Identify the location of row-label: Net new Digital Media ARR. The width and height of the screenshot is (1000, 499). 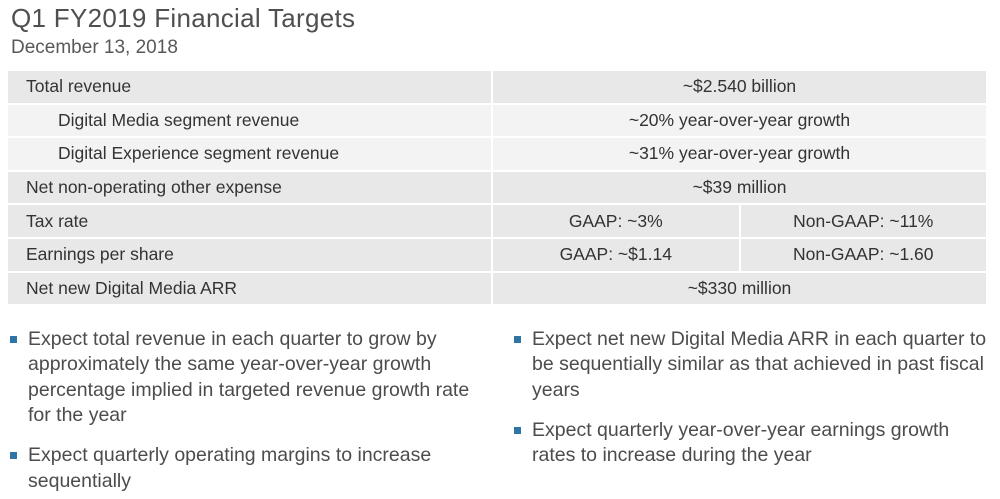
(249, 288).